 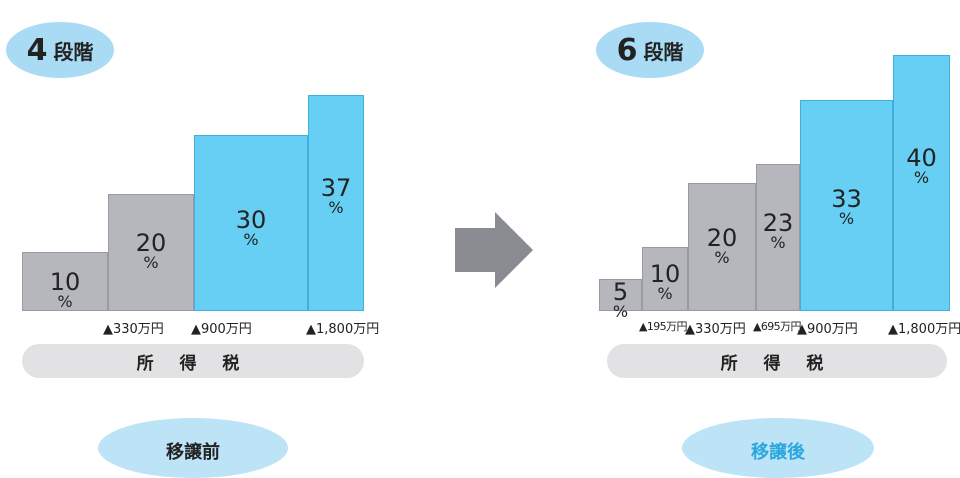 I want to click on after-stage-badge: 6 段階, so click(x=650, y=50).